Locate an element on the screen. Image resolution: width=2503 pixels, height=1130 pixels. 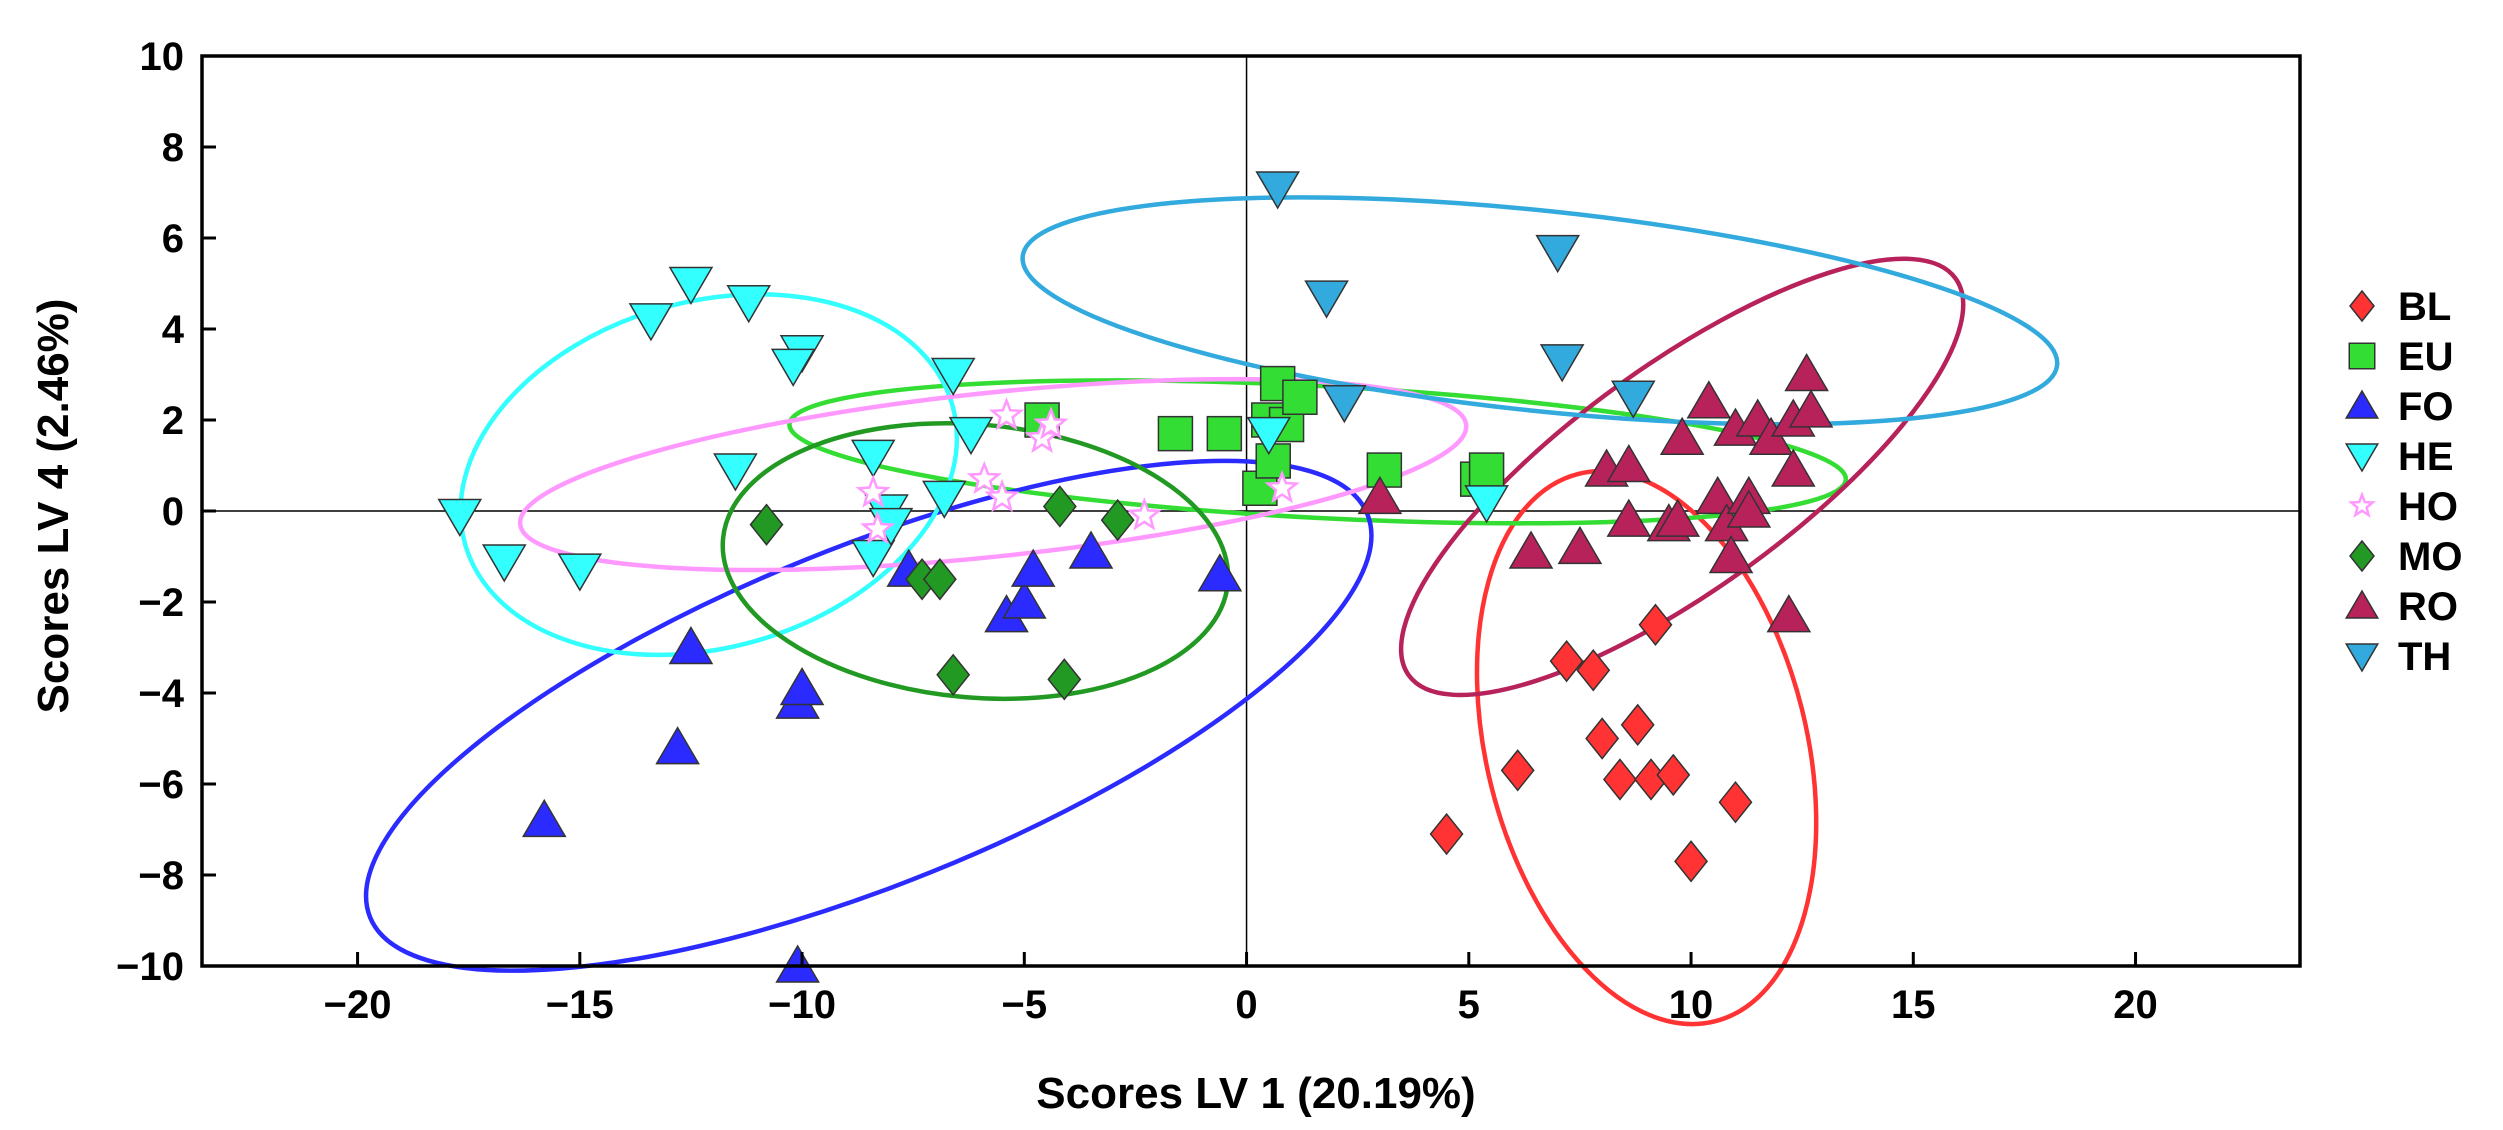
legend-label-ro: RO is located at coordinates (2428, 607).